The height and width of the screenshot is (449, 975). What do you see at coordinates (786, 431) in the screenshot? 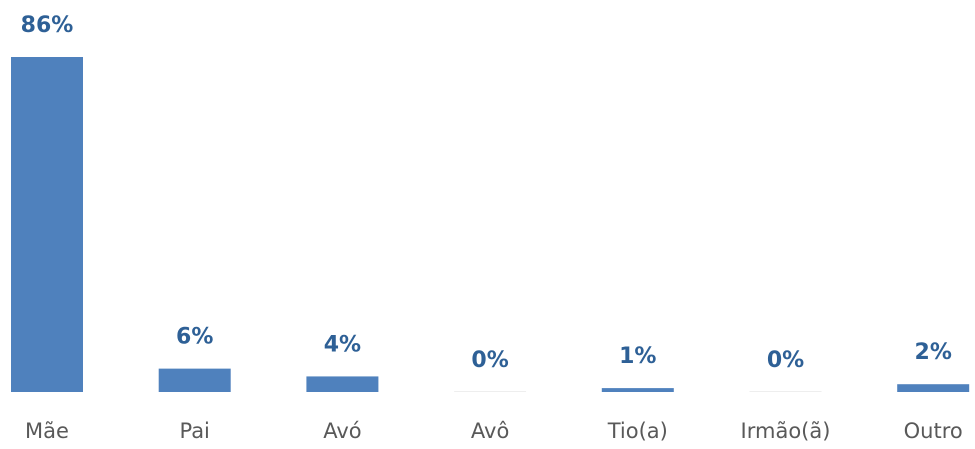
I see `x-tick-label: Irmão(ã)` at bounding box center [786, 431].